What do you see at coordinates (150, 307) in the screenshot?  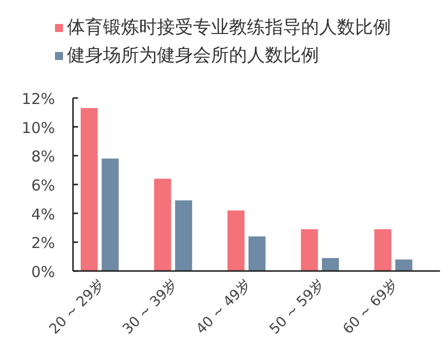 I see `x-tick-label: 30 ~ 39岁` at bounding box center [150, 307].